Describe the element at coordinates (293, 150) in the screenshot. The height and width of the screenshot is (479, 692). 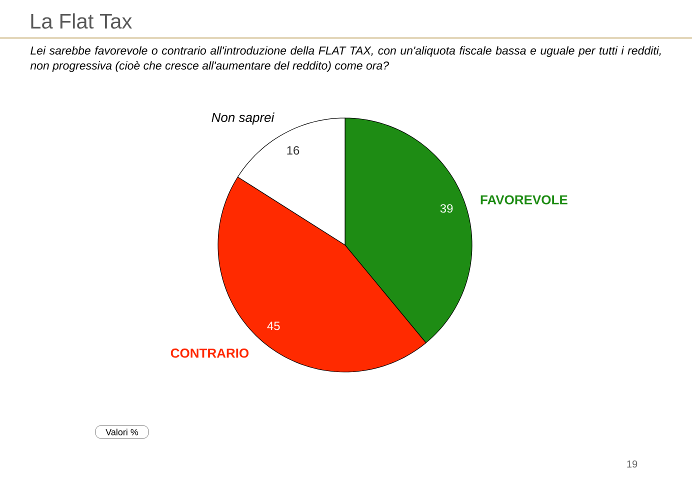
I see `data-label: 16` at that location.